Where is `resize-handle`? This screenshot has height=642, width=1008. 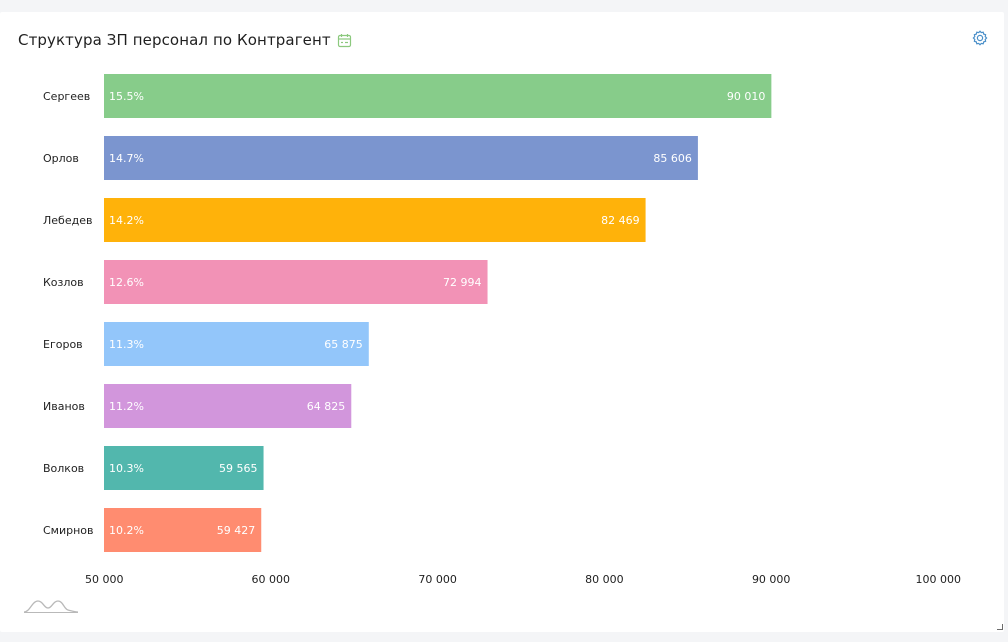
resize-handle is located at coordinates (1000, 627).